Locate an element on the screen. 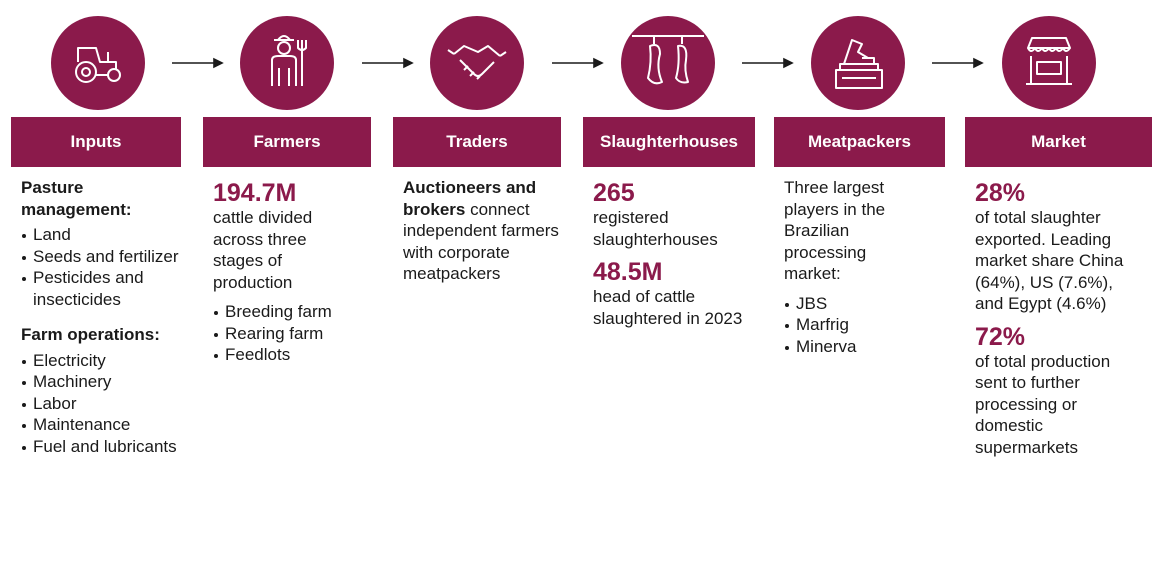 Image resolution: width=1163 pixels, height=569 pixels. meat-icon is located at coordinates (668, 60).